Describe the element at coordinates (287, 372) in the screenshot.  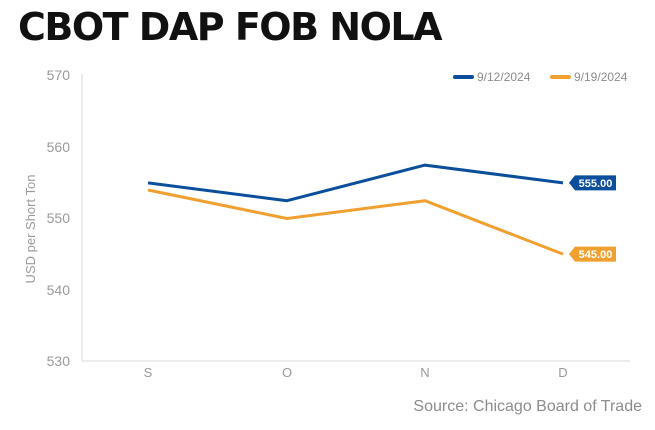
I see `x-tick-label: O` at that location.